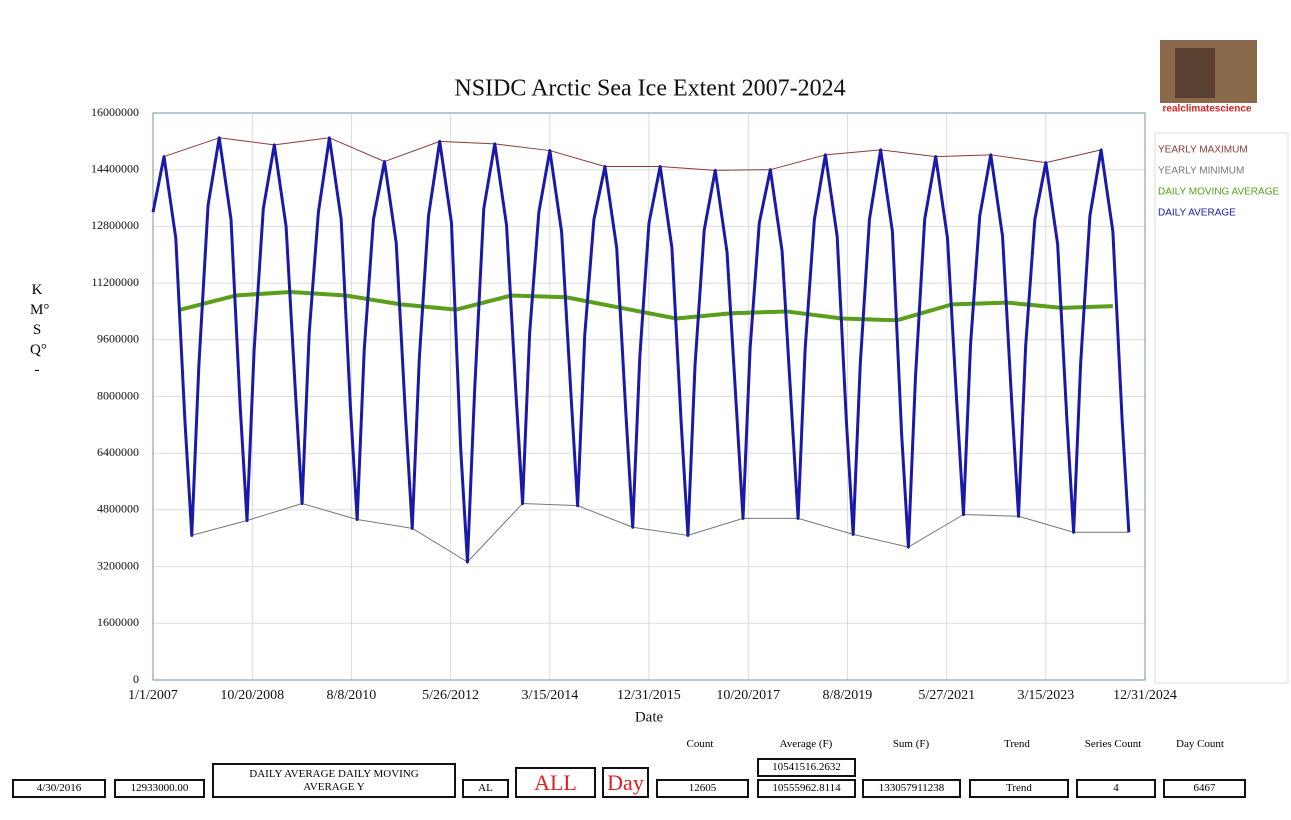 Image resolution: width=1291 pixels, height=820 pixels. I want to click on sum-field: 133057911238, so click(911, 788).